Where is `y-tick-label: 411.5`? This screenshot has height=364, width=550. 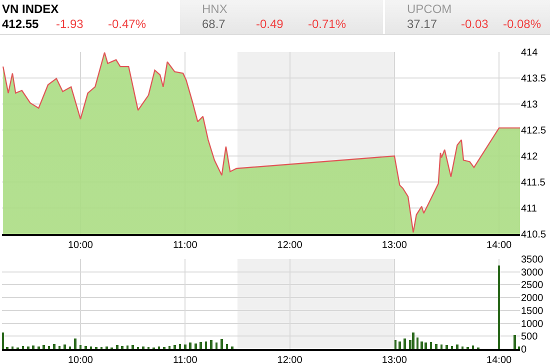 y-tick-label: 411.5 is located at coordinates (533, 183).